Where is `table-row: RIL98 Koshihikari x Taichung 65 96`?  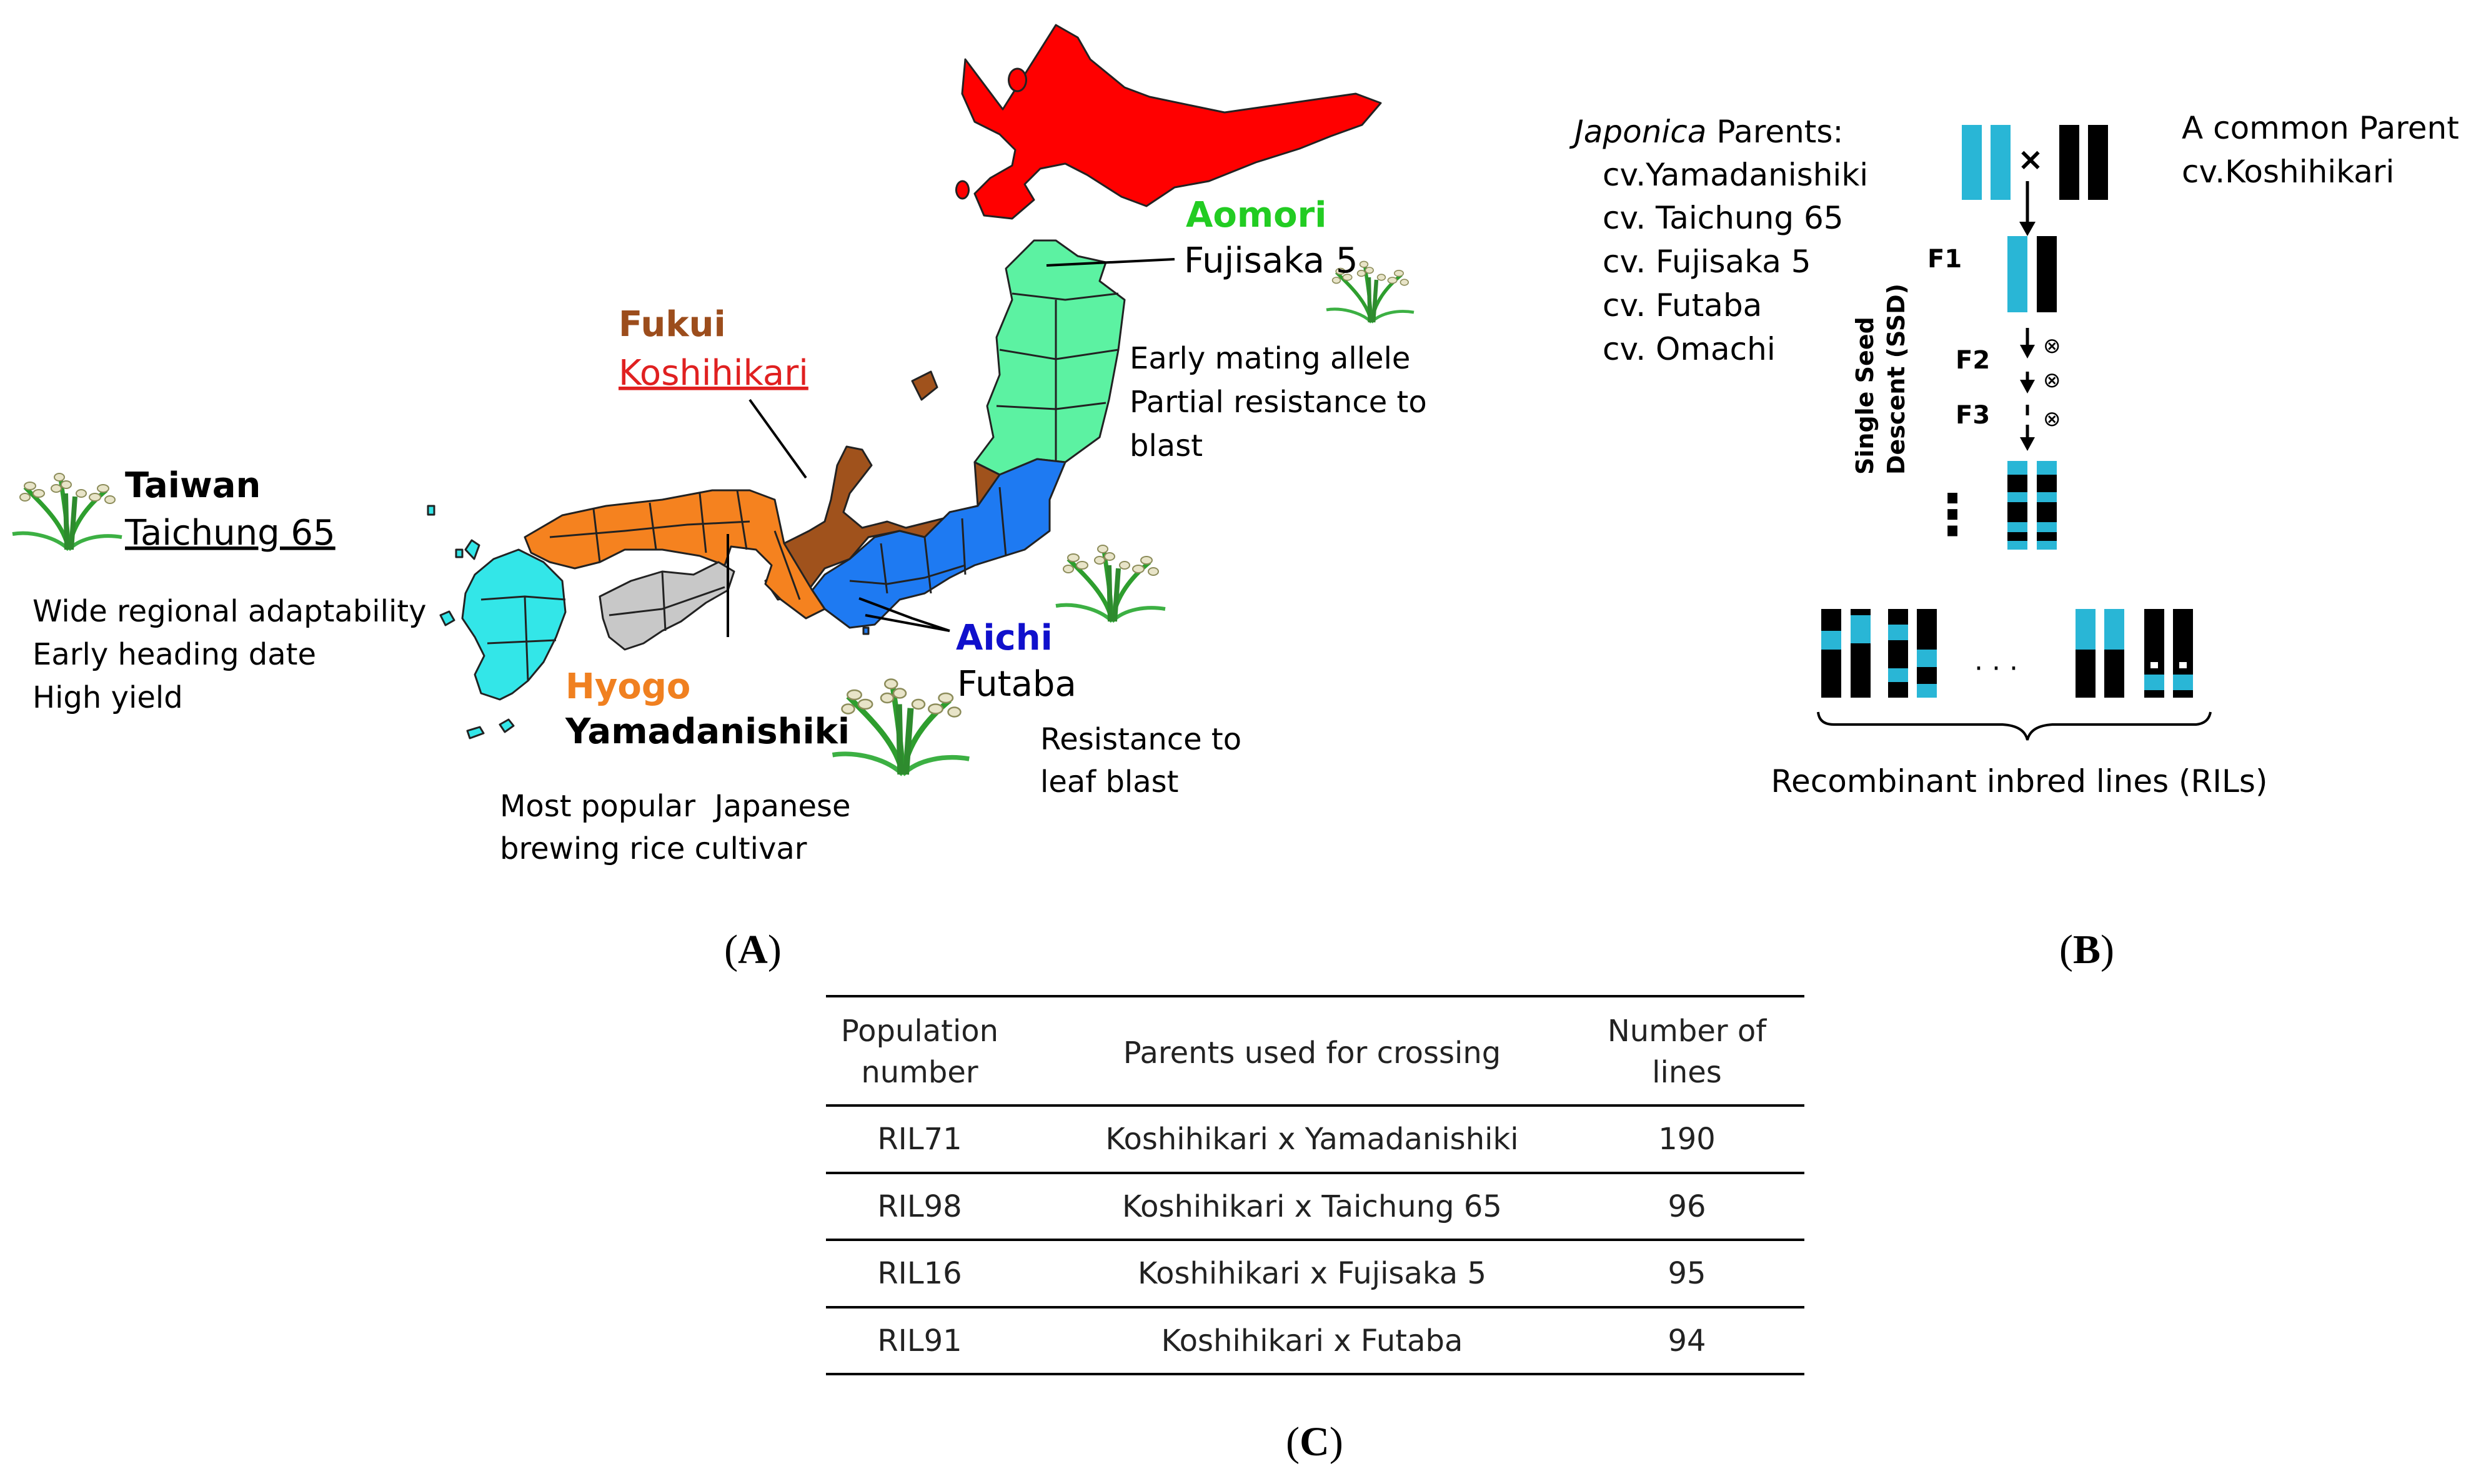 table-row: RIL98 Koshihikari x Taichung 65 96 is located at coordinates (1291, 1206).